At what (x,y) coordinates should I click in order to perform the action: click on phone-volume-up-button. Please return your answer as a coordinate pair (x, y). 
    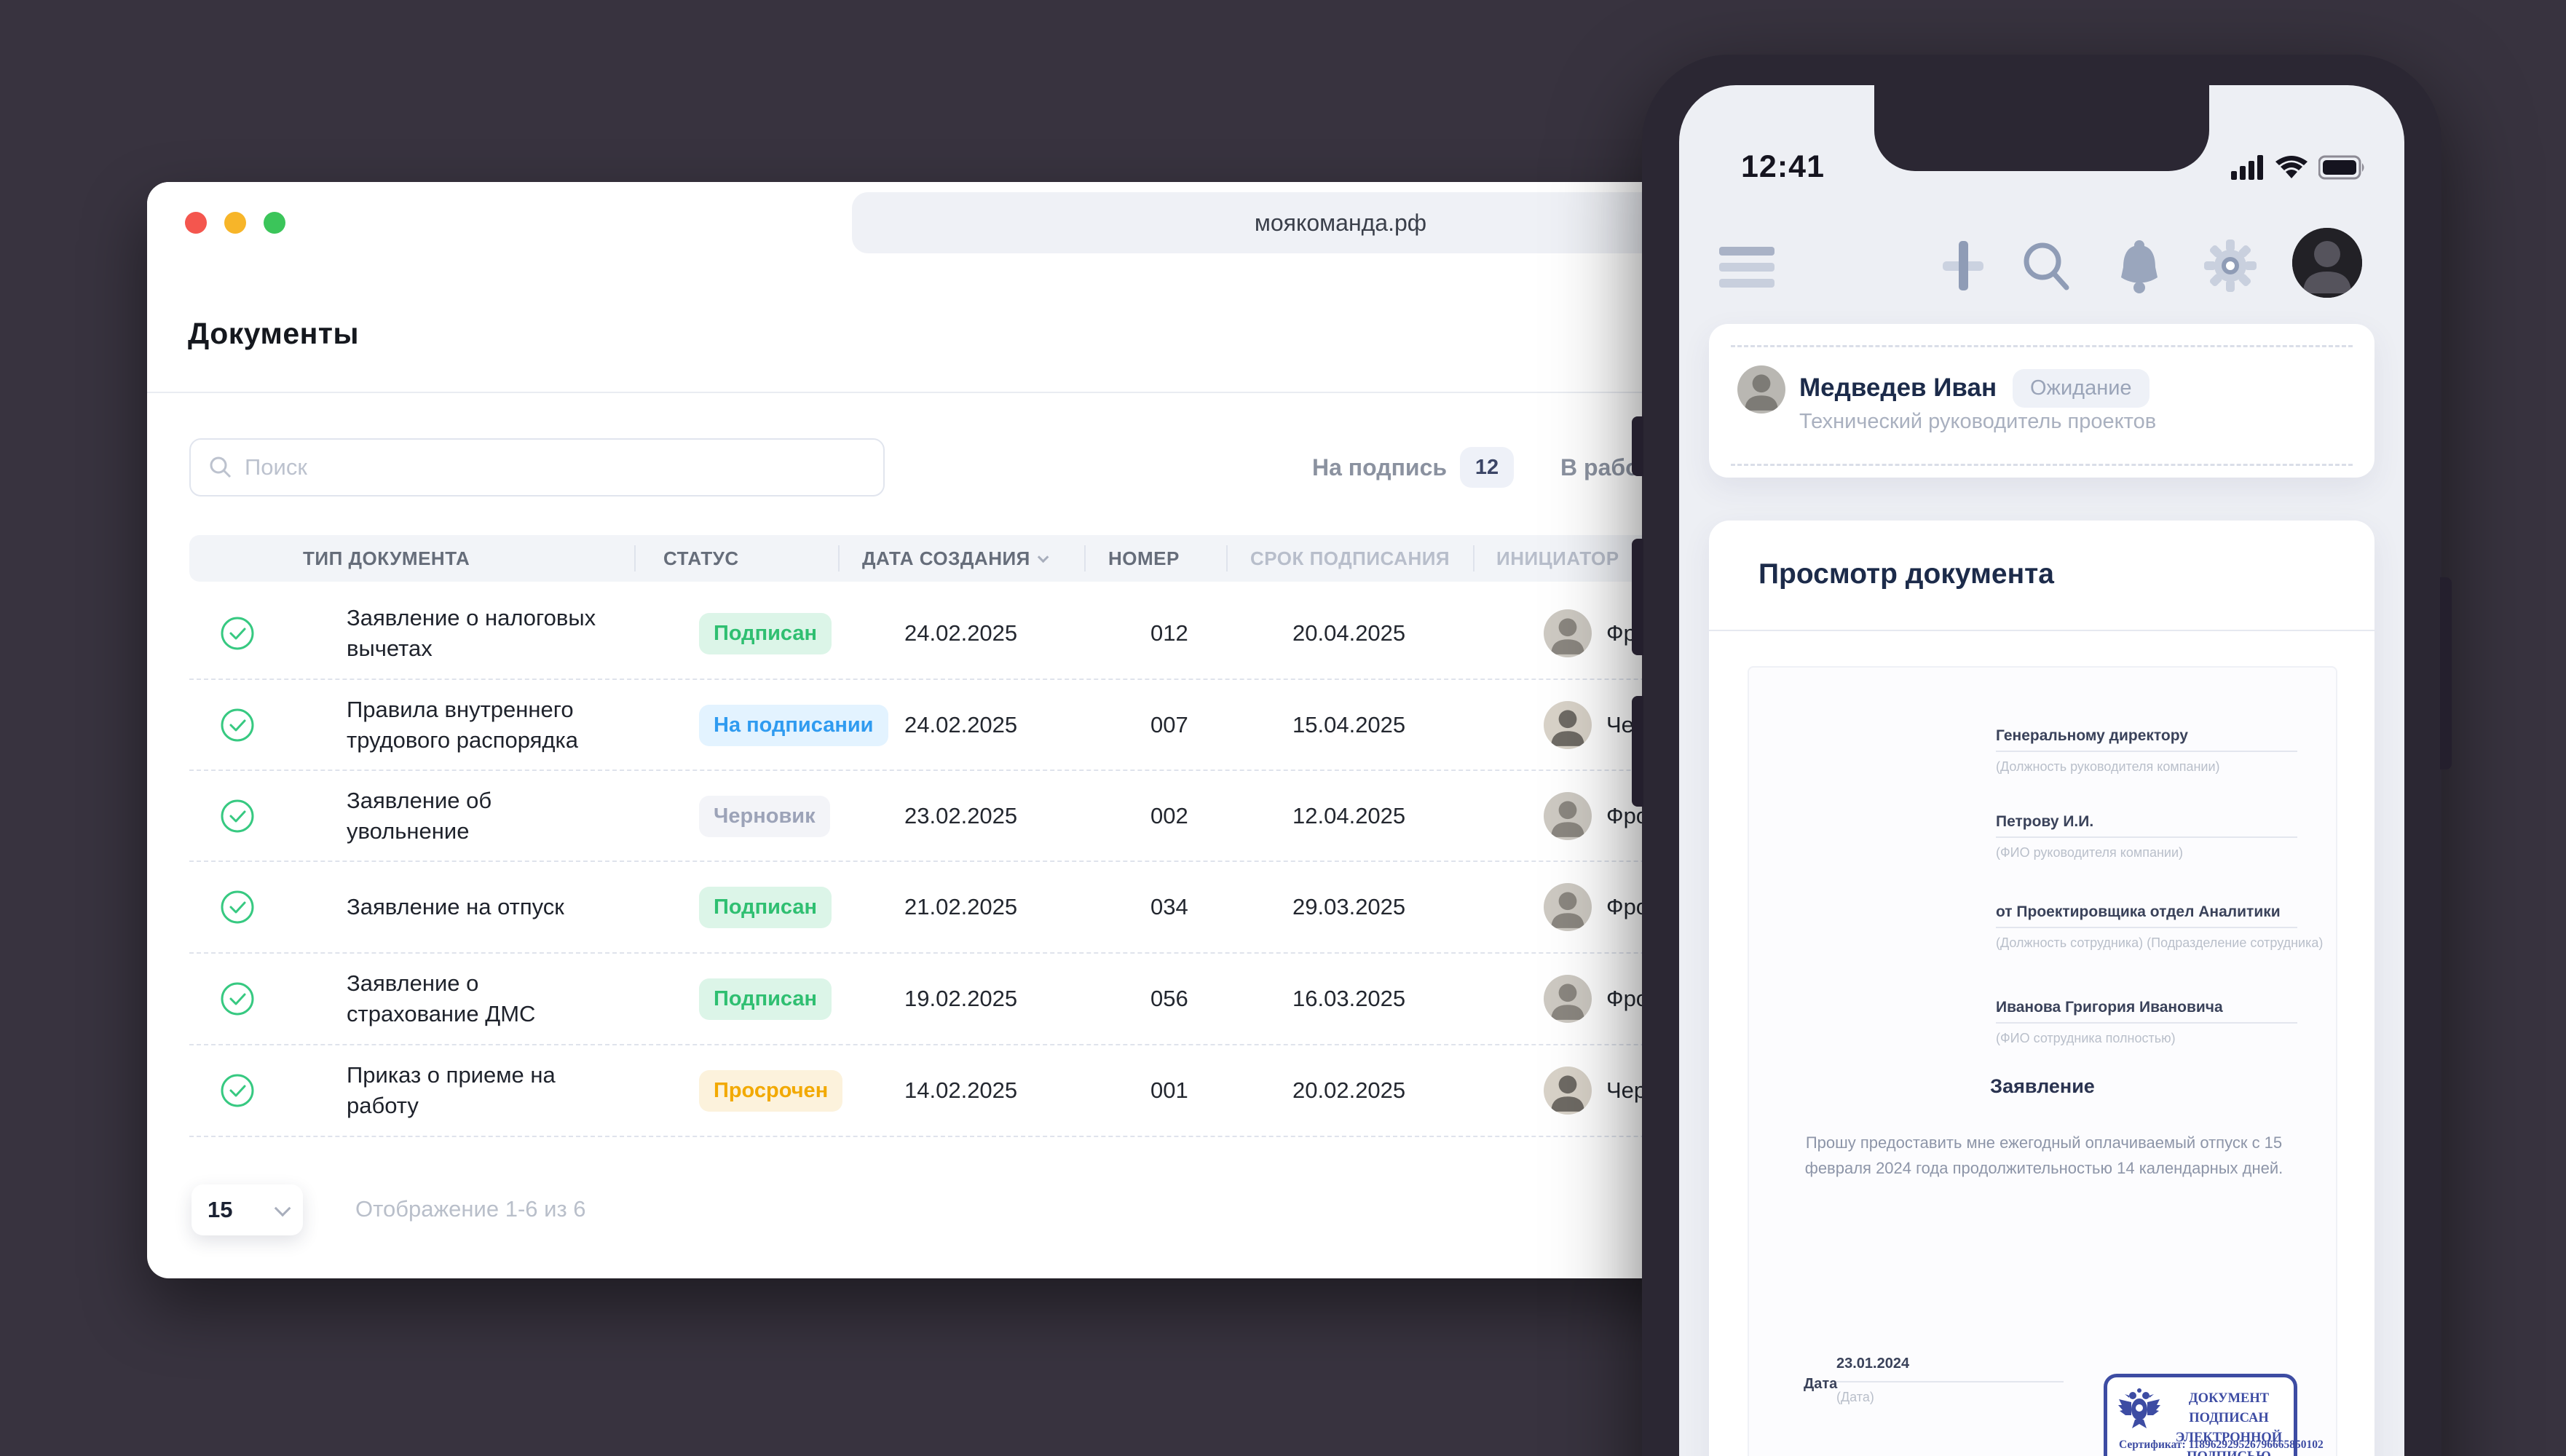
    Looking at the image, I should click on (1637, 597).